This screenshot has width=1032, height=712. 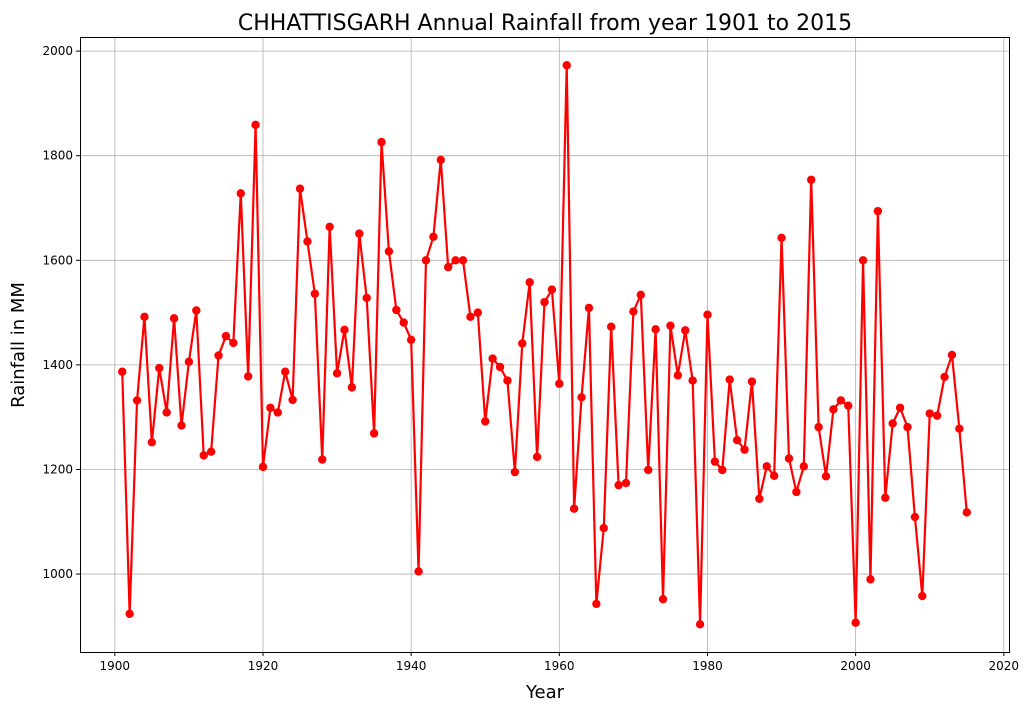 What do you see at coordinates (411, 666) in the screenshot?
I see `x-tick-label: 1940` at bounding box center [411, 666].